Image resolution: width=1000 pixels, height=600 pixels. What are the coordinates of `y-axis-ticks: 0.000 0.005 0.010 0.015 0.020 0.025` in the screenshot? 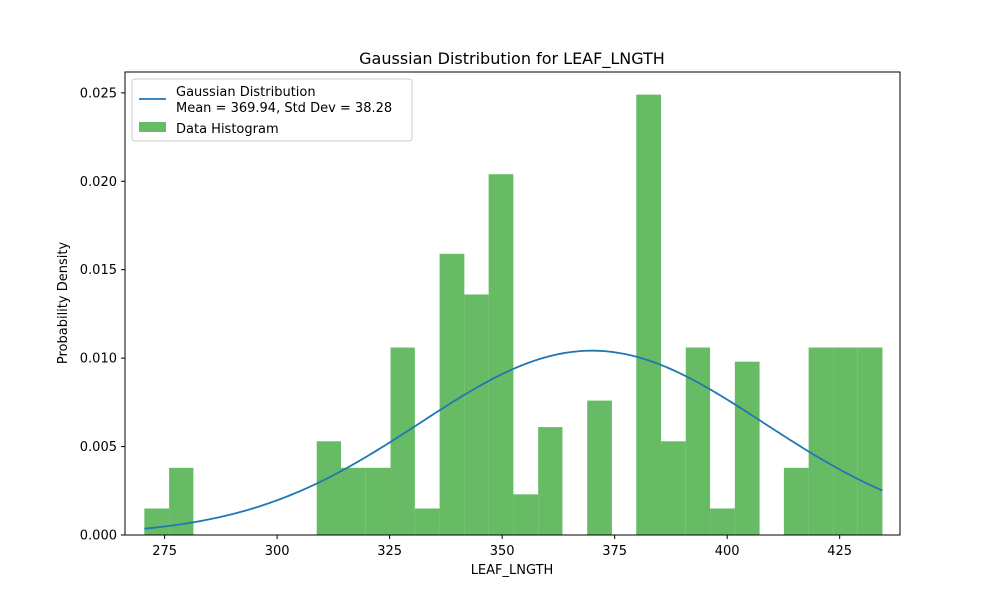 It's located at (102, 315).